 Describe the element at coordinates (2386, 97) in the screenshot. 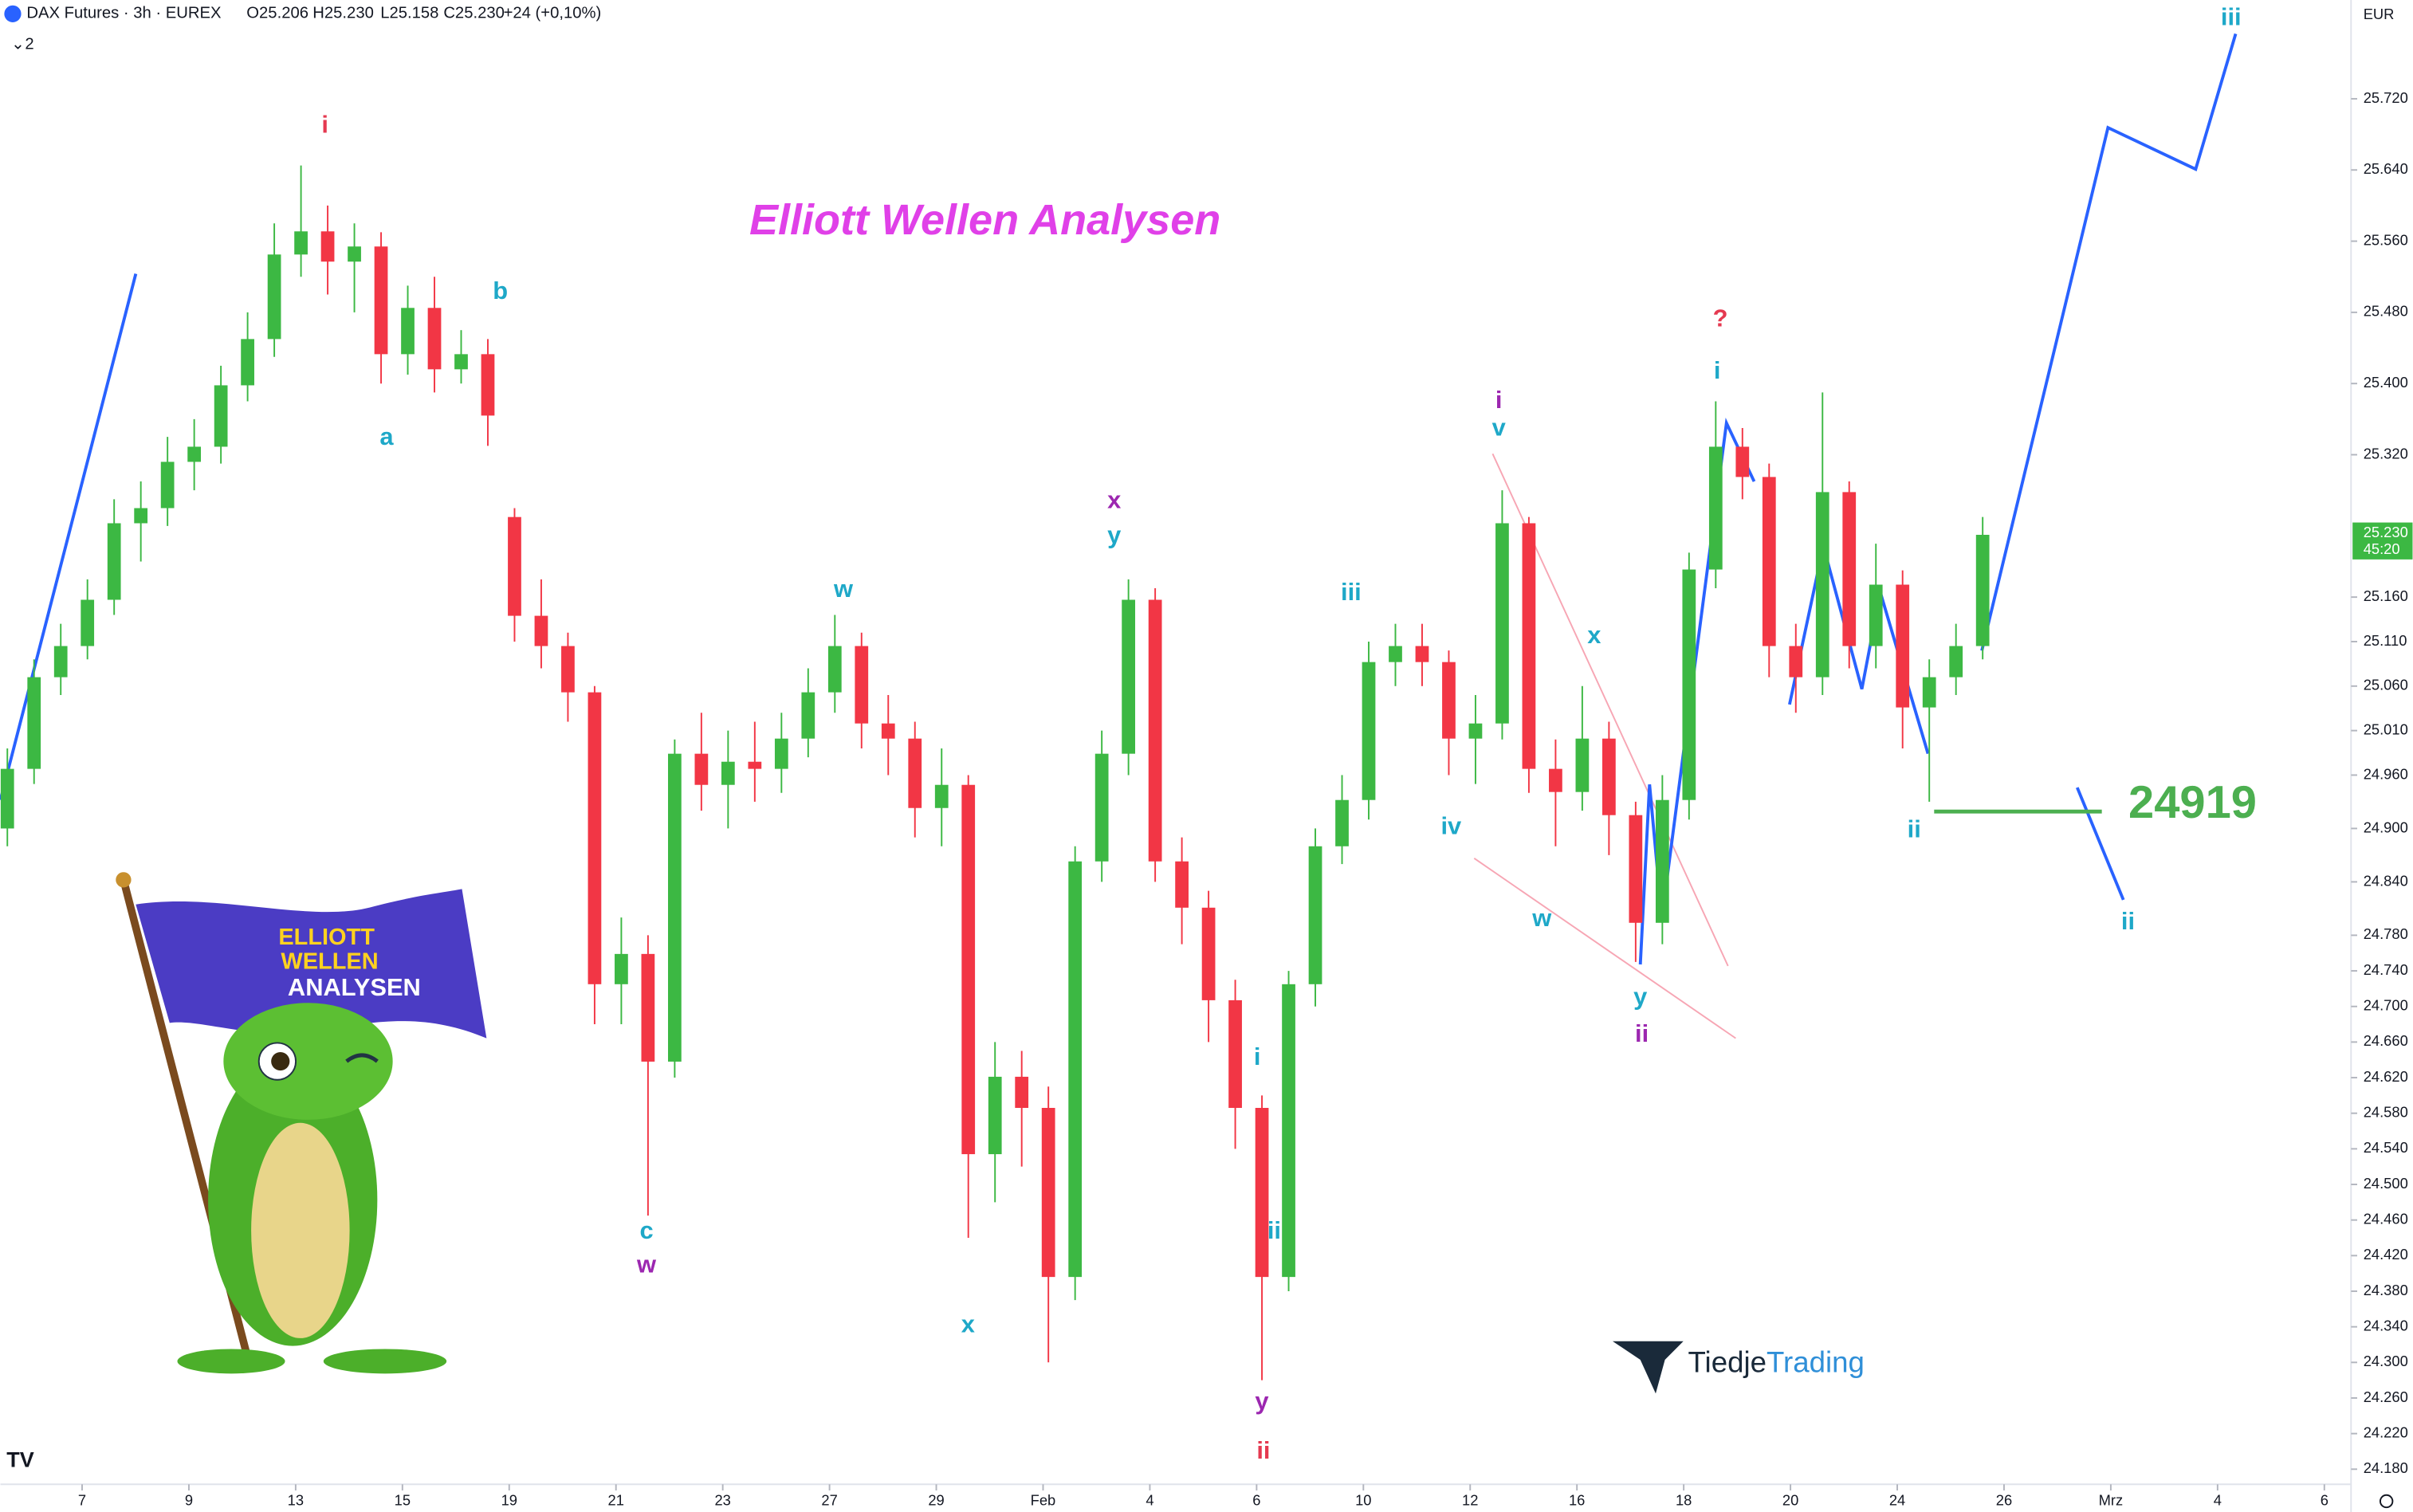

I see `y-tick-label: 25.720` at that location.